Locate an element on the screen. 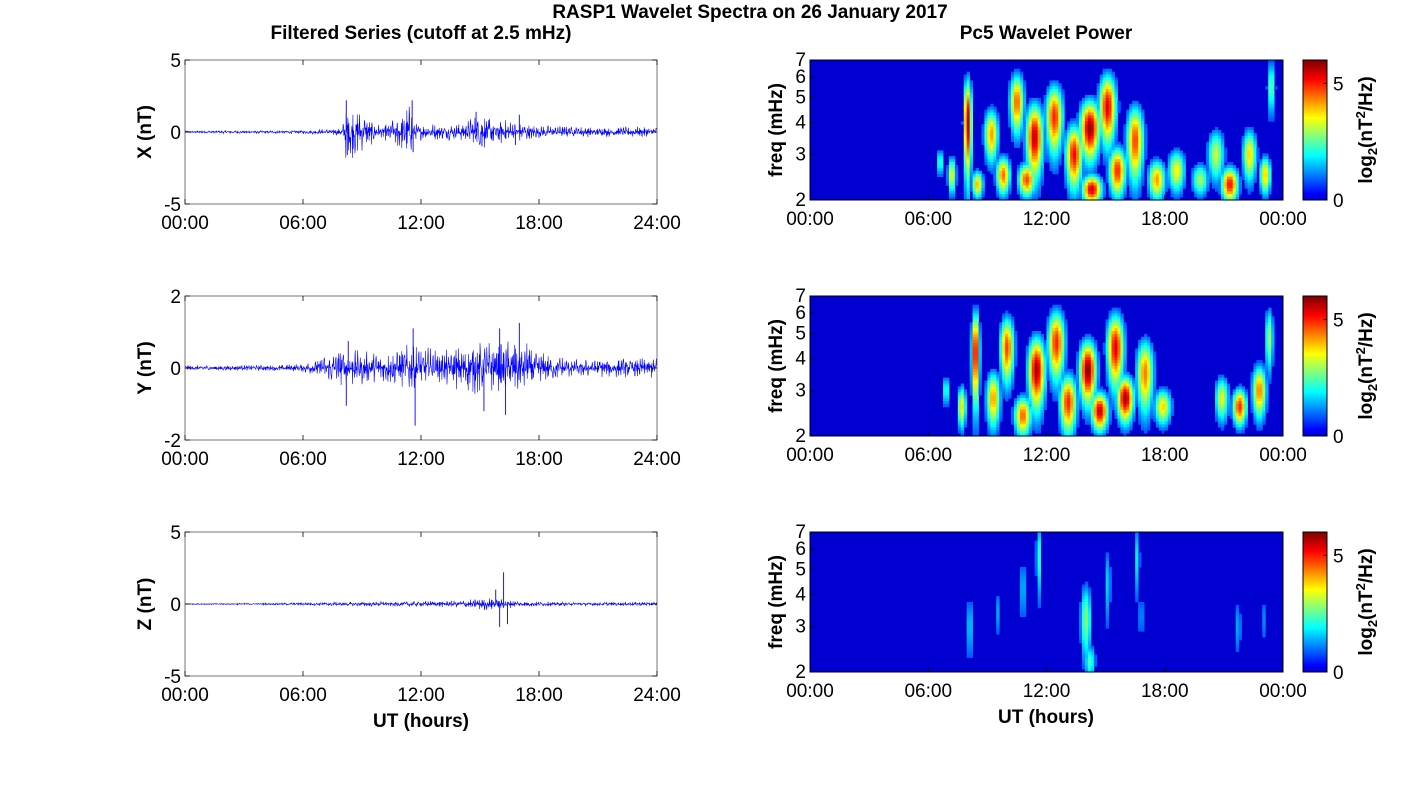  z-spectrum-background is located at coordinates (1046, 602).